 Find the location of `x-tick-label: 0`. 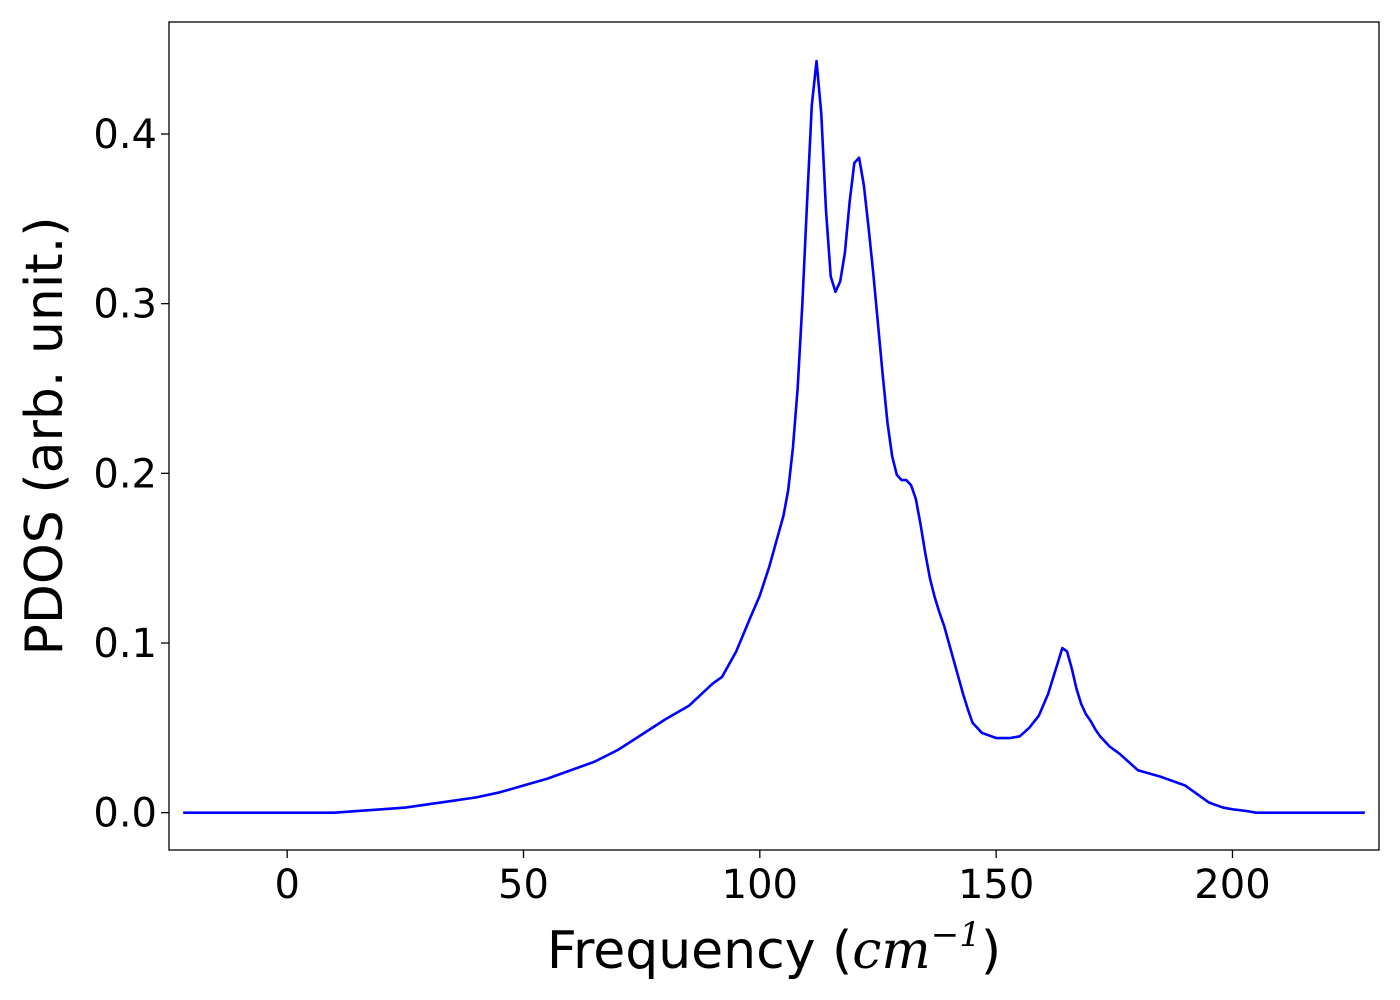

x-tick-label: 0 is located at coordinates (286, 885).